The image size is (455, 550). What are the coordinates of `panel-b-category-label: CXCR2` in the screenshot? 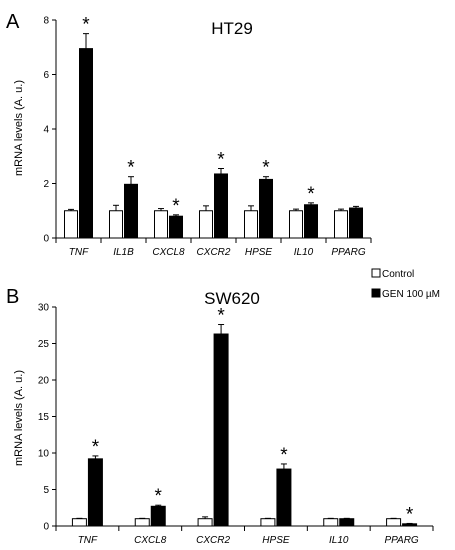 It's located at (213, 540).